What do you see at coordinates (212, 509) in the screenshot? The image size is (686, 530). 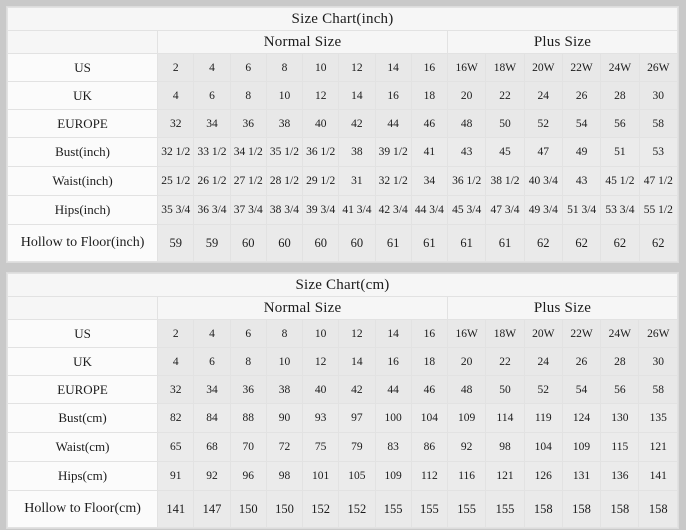 I see `data-cell: 147` at bounding box center [212, 509].